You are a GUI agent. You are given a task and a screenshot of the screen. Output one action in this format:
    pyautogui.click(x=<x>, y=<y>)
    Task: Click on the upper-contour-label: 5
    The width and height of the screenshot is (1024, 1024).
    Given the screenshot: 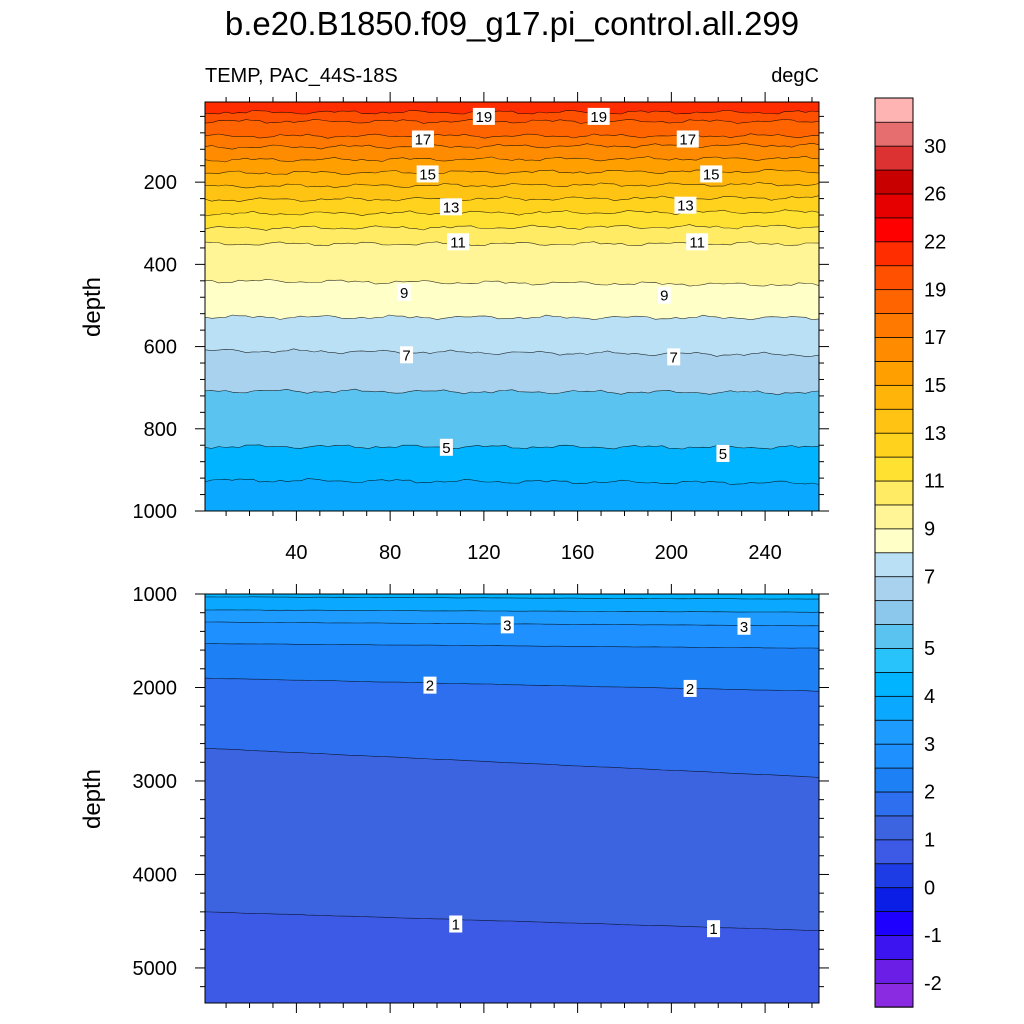 What is the action you would take?
    pyautogui.click(x=446, y=447)
    